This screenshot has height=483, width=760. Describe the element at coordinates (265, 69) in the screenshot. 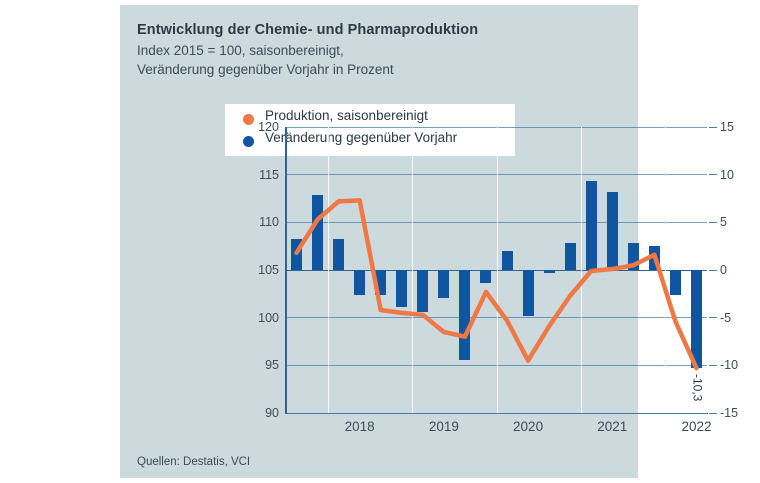

I see `chart-subtitle-line-2: Veränderung gegenüber Vorjahr in Prozent` at that location.